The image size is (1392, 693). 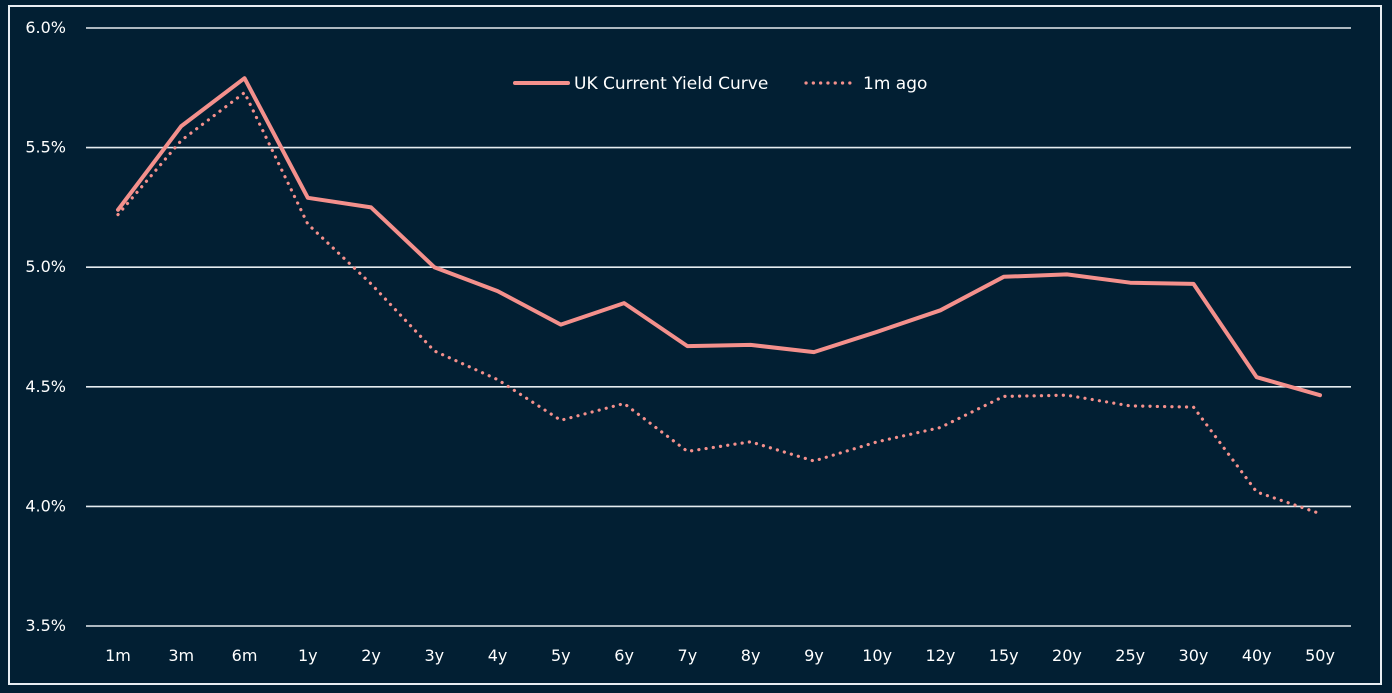 What do you see at coordinates (118, 655) in the screenshot?
I see `x-tick-label: 1m` at bounding box center [118, 655].